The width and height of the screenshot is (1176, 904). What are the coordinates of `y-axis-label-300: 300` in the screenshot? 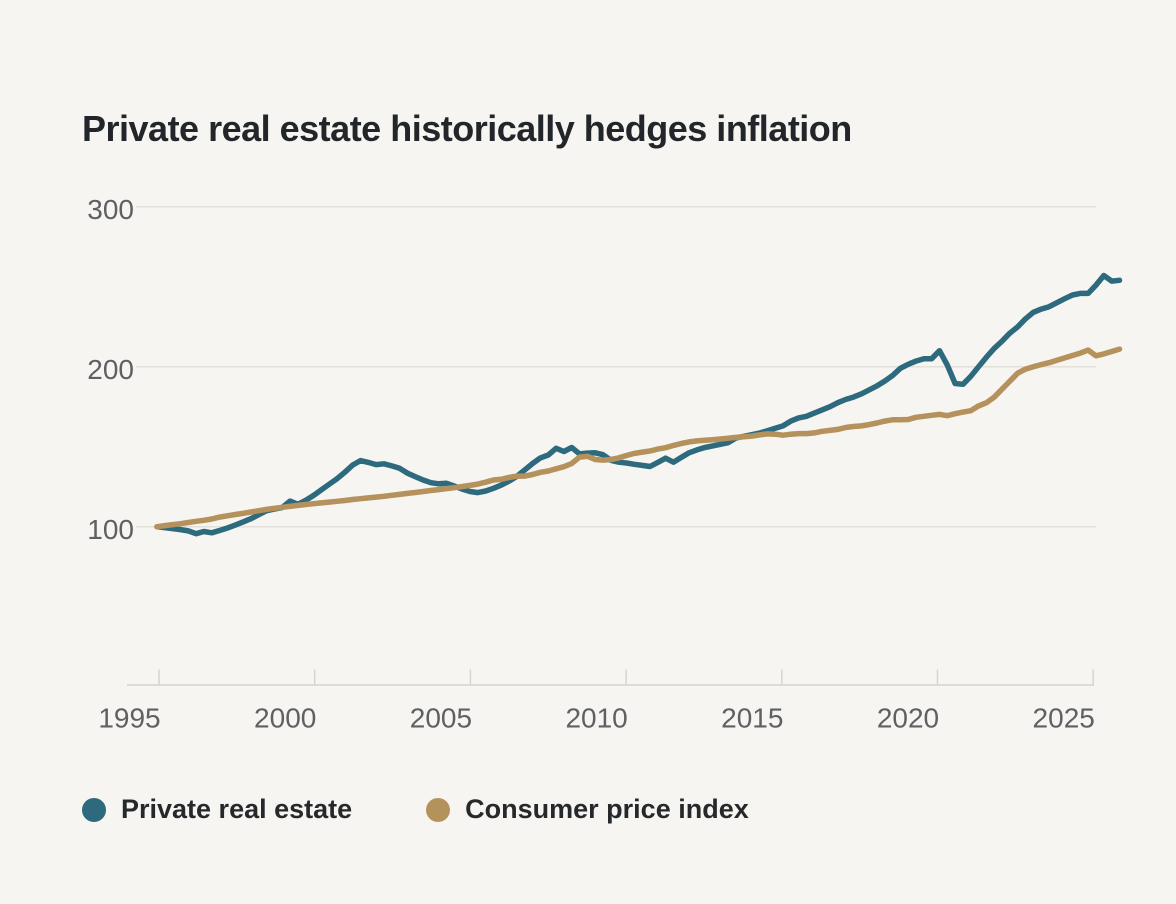 It's located at (110, 209).